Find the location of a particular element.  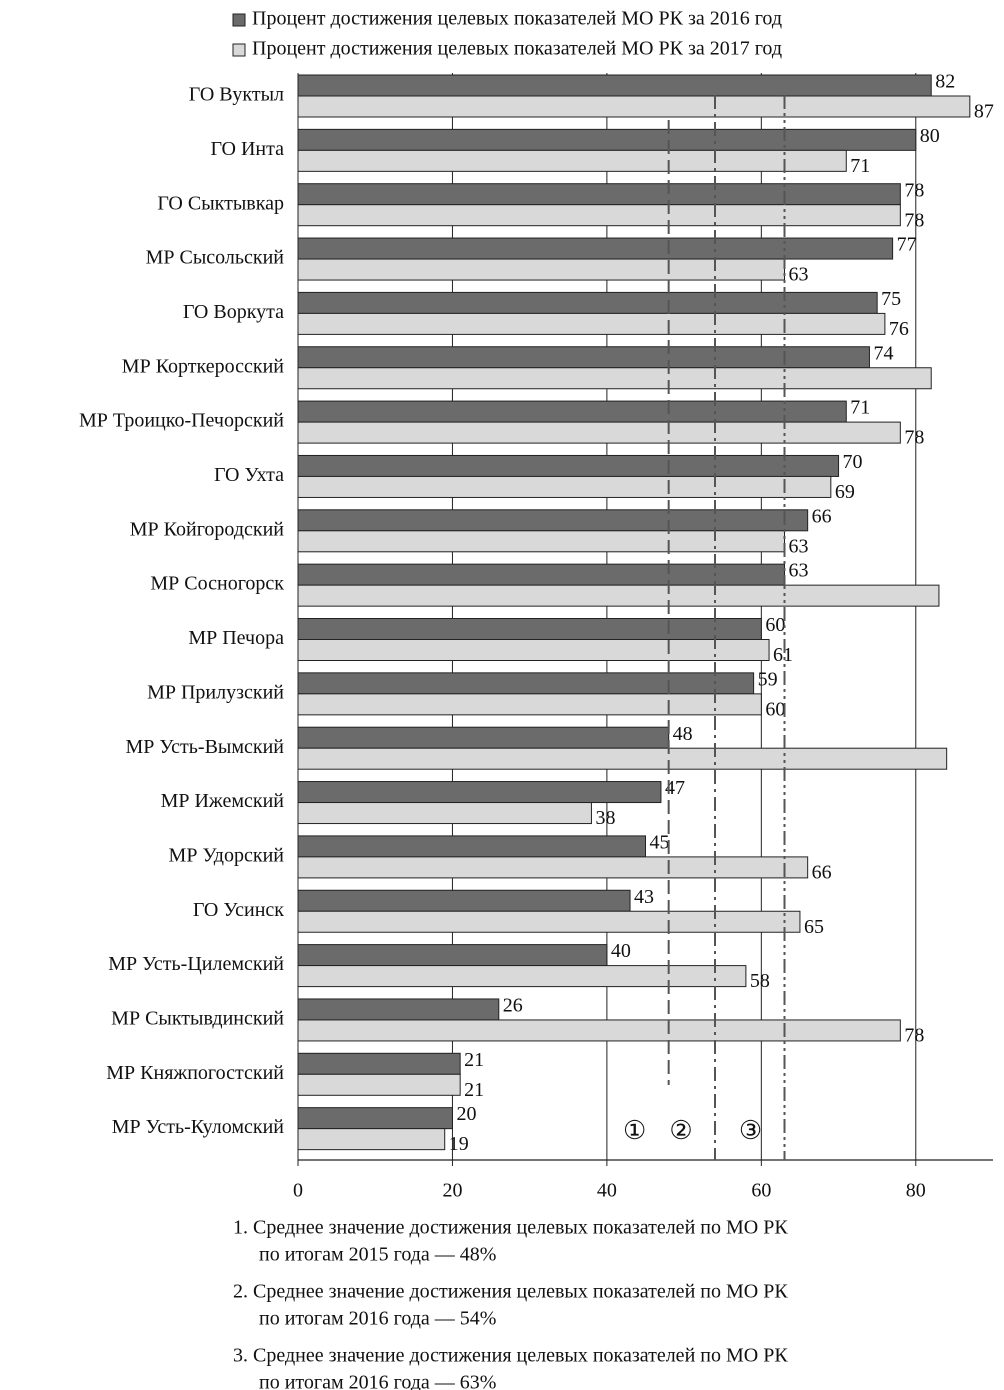

value-label: 80 is located at coordinates (930, 136).